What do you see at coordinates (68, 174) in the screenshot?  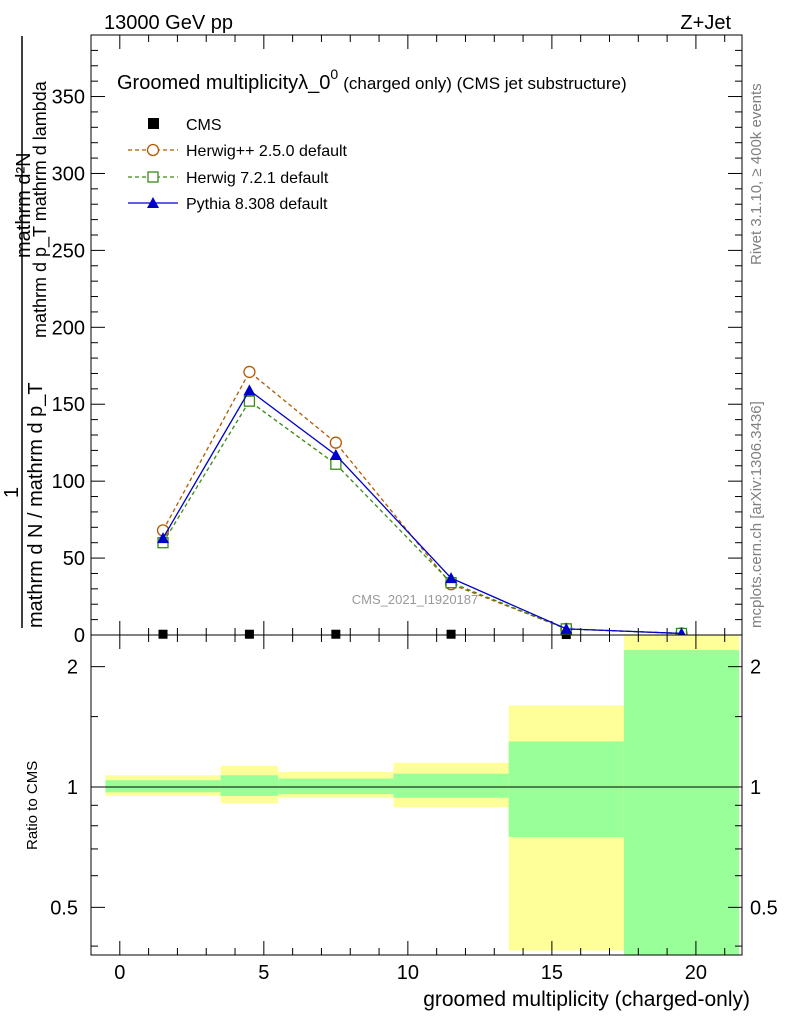 I see `main-ytick-label: 300` at bounding box center [68, 174].